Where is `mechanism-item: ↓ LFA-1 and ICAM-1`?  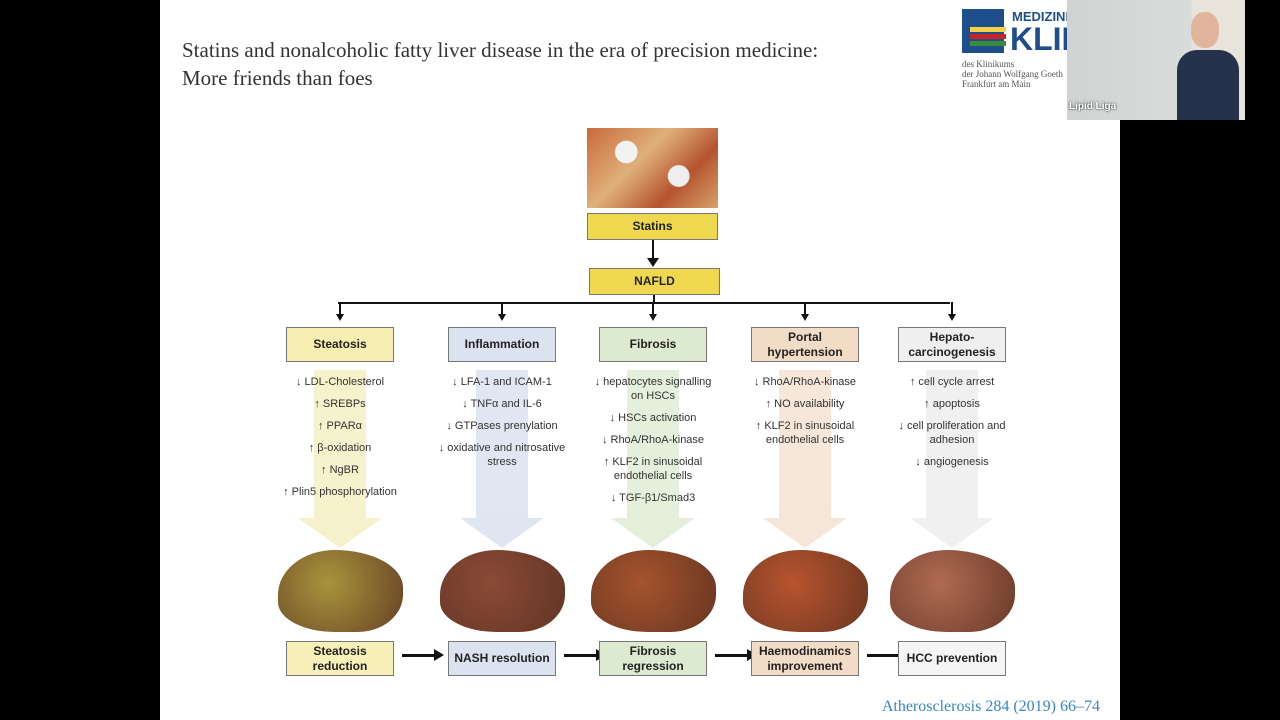 mechanism-item: ↓ LFA-1 and ICAM-1 is located at coordinates (502, 382).